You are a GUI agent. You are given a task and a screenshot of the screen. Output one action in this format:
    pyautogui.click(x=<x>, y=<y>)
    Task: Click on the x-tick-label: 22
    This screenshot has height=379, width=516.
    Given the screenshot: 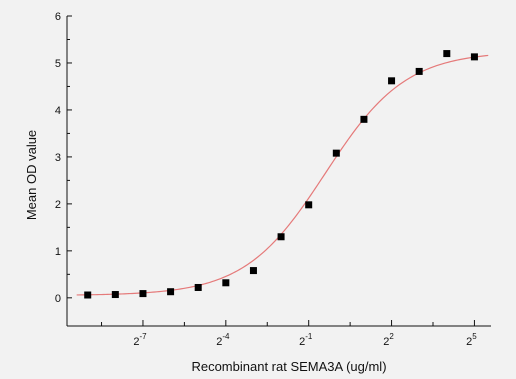 What is the action you would take?
    pyautogui.click(x=388, y=340)
    